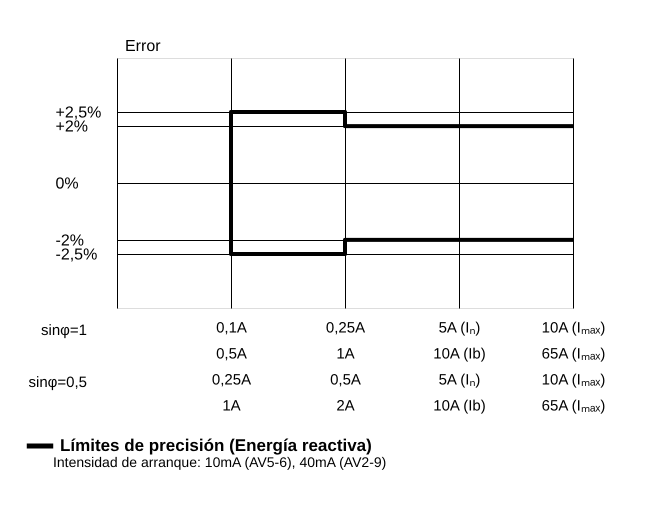  What do you see at coordinates (219, 462) in the screenshot?
I see `text: Intensidad de arranque: 10mA (AV5-6), 40mA (AV2-9)` at bounding box center [219, 462].